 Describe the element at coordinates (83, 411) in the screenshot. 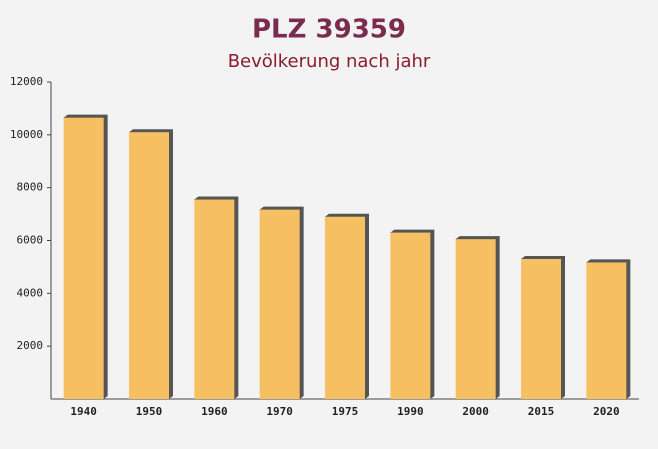

I see `x-tick-label: 1940` at that location.